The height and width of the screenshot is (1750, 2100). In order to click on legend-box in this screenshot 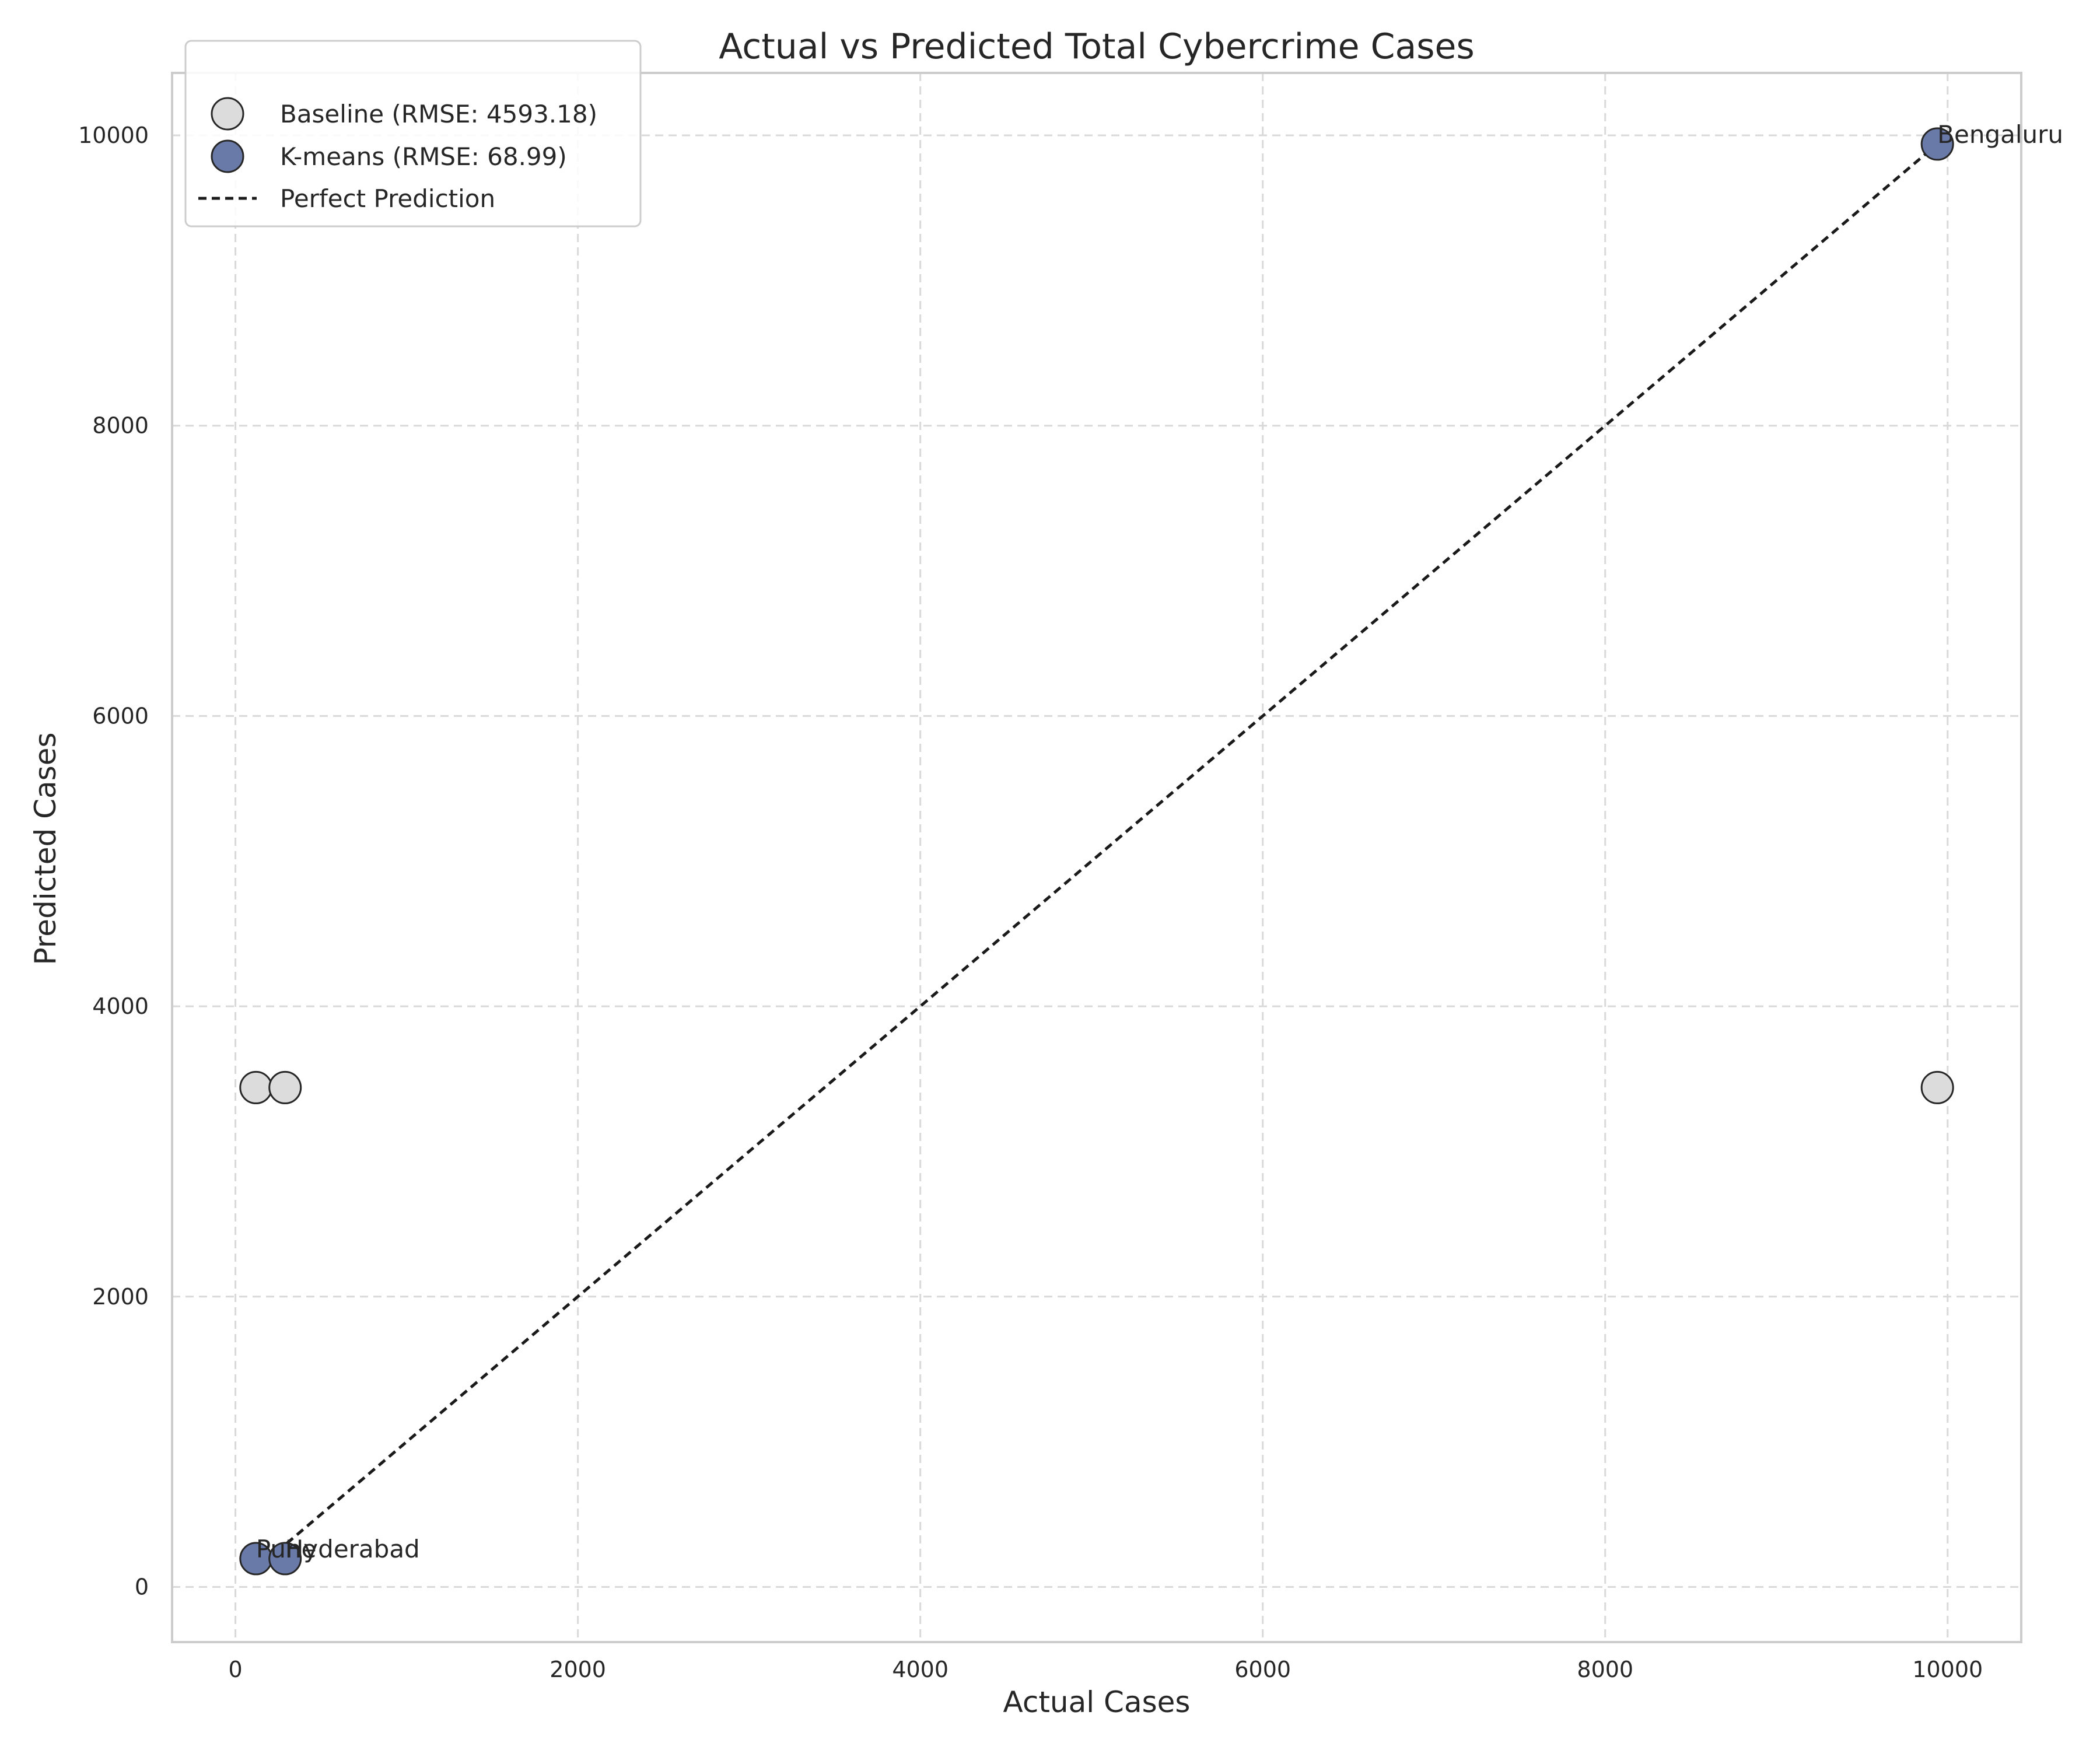, I will do `click(413, 134)`.